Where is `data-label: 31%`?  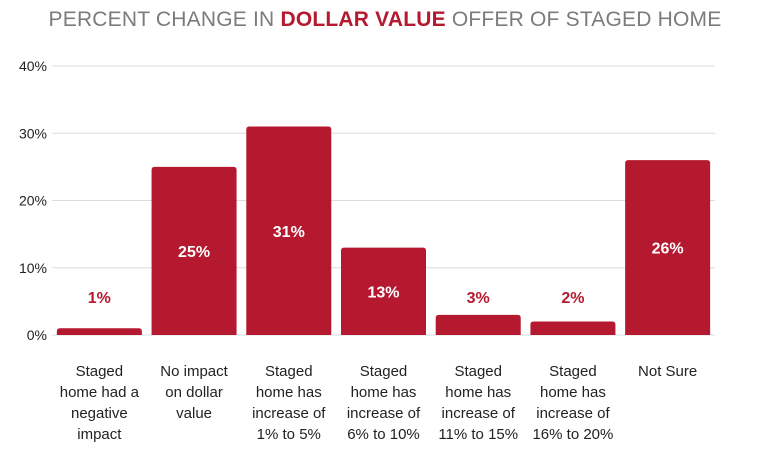
data-label: 31% is located at coordinates (289, 232).